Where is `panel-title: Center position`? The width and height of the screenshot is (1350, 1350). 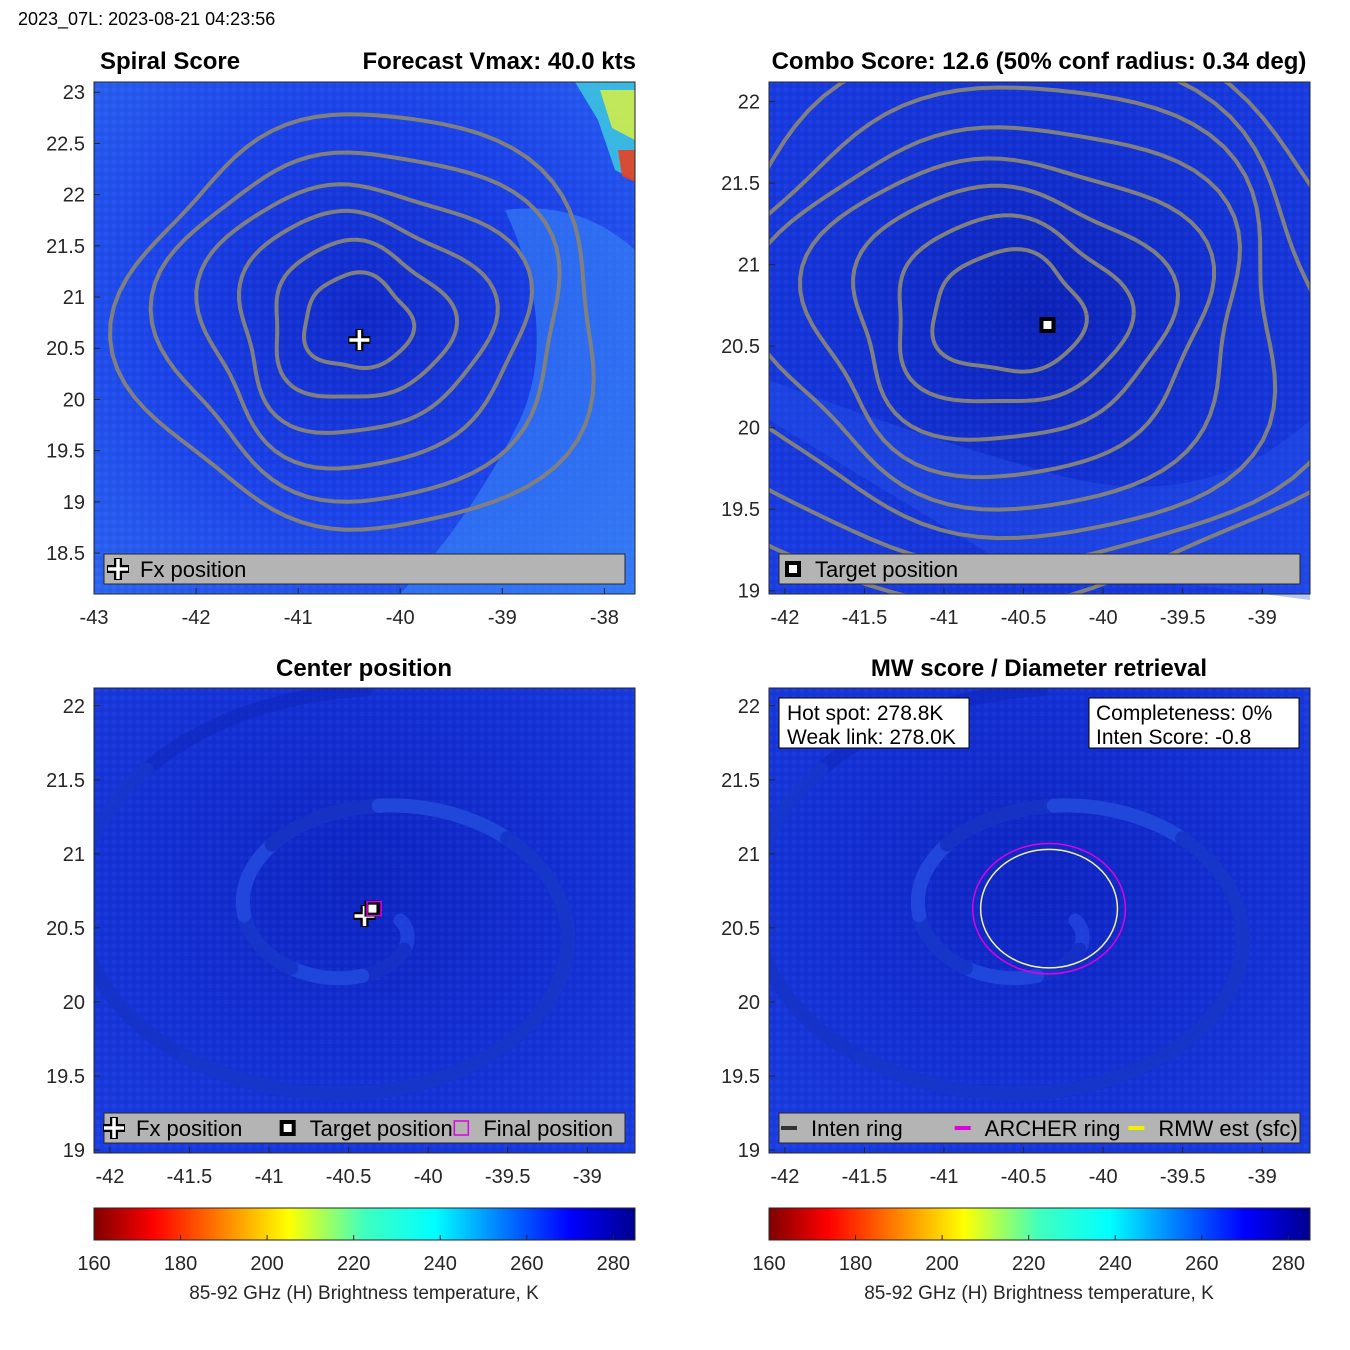
panel-title: Center position is located at coordinates (364, 668).